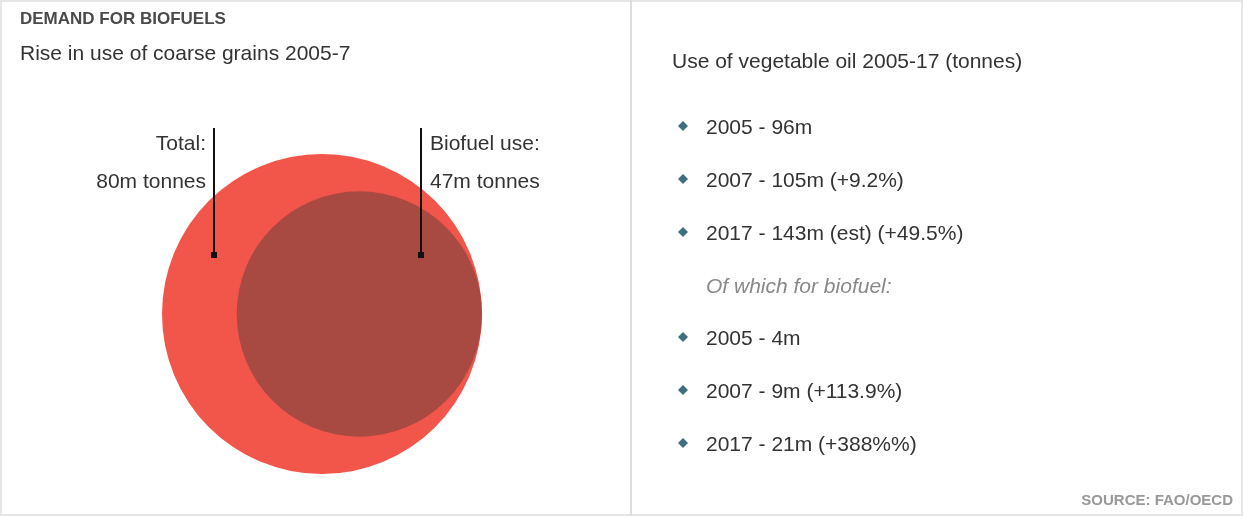  What do you see at coordinates (485, 180) in the screenshot?
I see `data-label: 47m tonnes` at bounding box center [485, 180].